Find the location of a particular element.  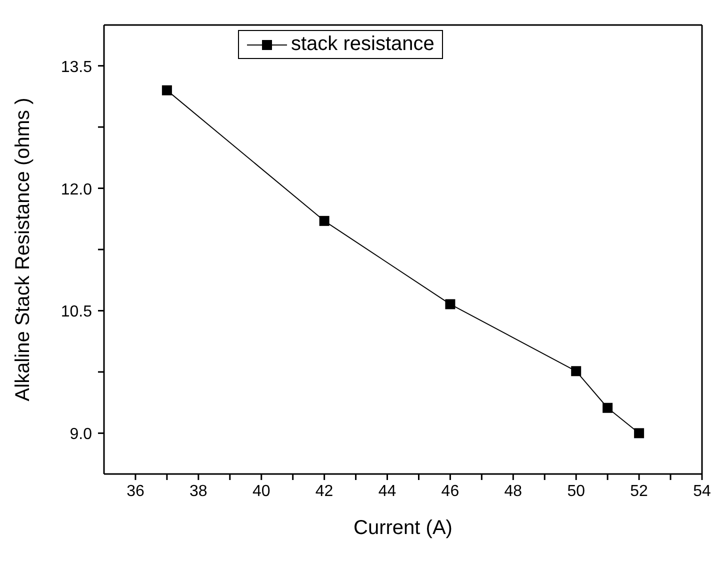

legend-label: stack resistance is located at coordinates (362, 44).